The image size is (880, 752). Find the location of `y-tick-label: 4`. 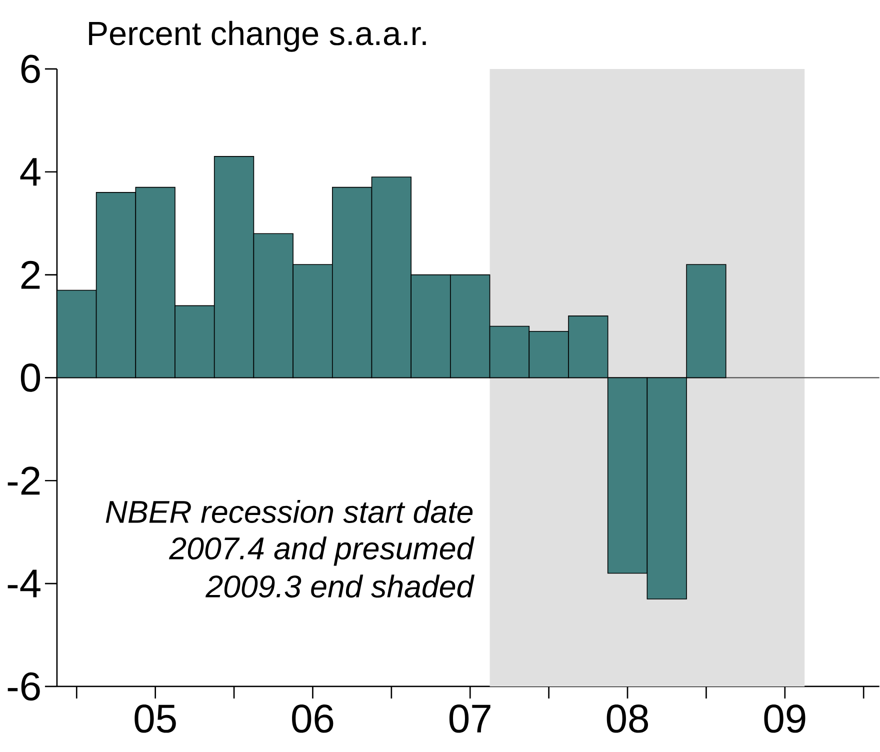

y-tick-label: 4 is located at coordinates (30, 172).